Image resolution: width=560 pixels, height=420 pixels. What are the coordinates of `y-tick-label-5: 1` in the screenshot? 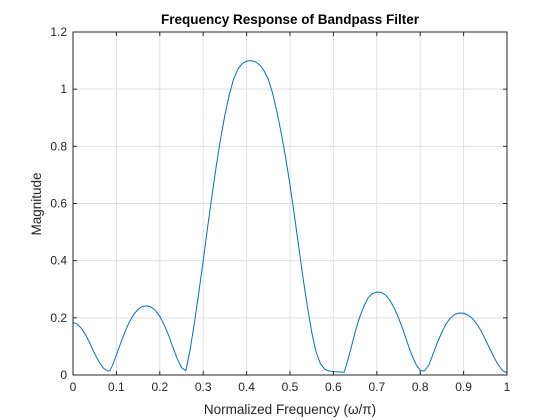 It's located at (63, 89).